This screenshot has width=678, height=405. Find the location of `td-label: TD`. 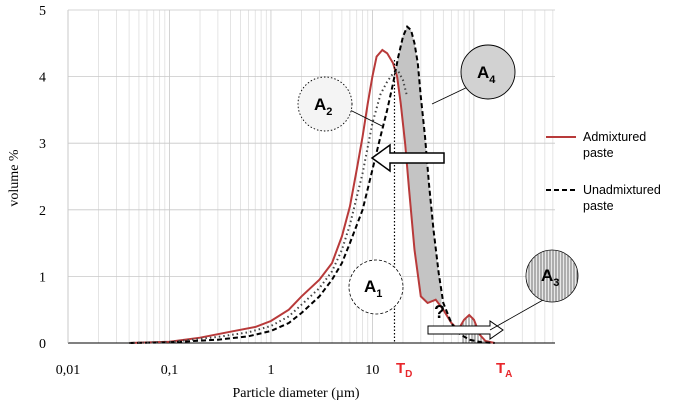

td-label: TD is located at coordinates (404, 370).